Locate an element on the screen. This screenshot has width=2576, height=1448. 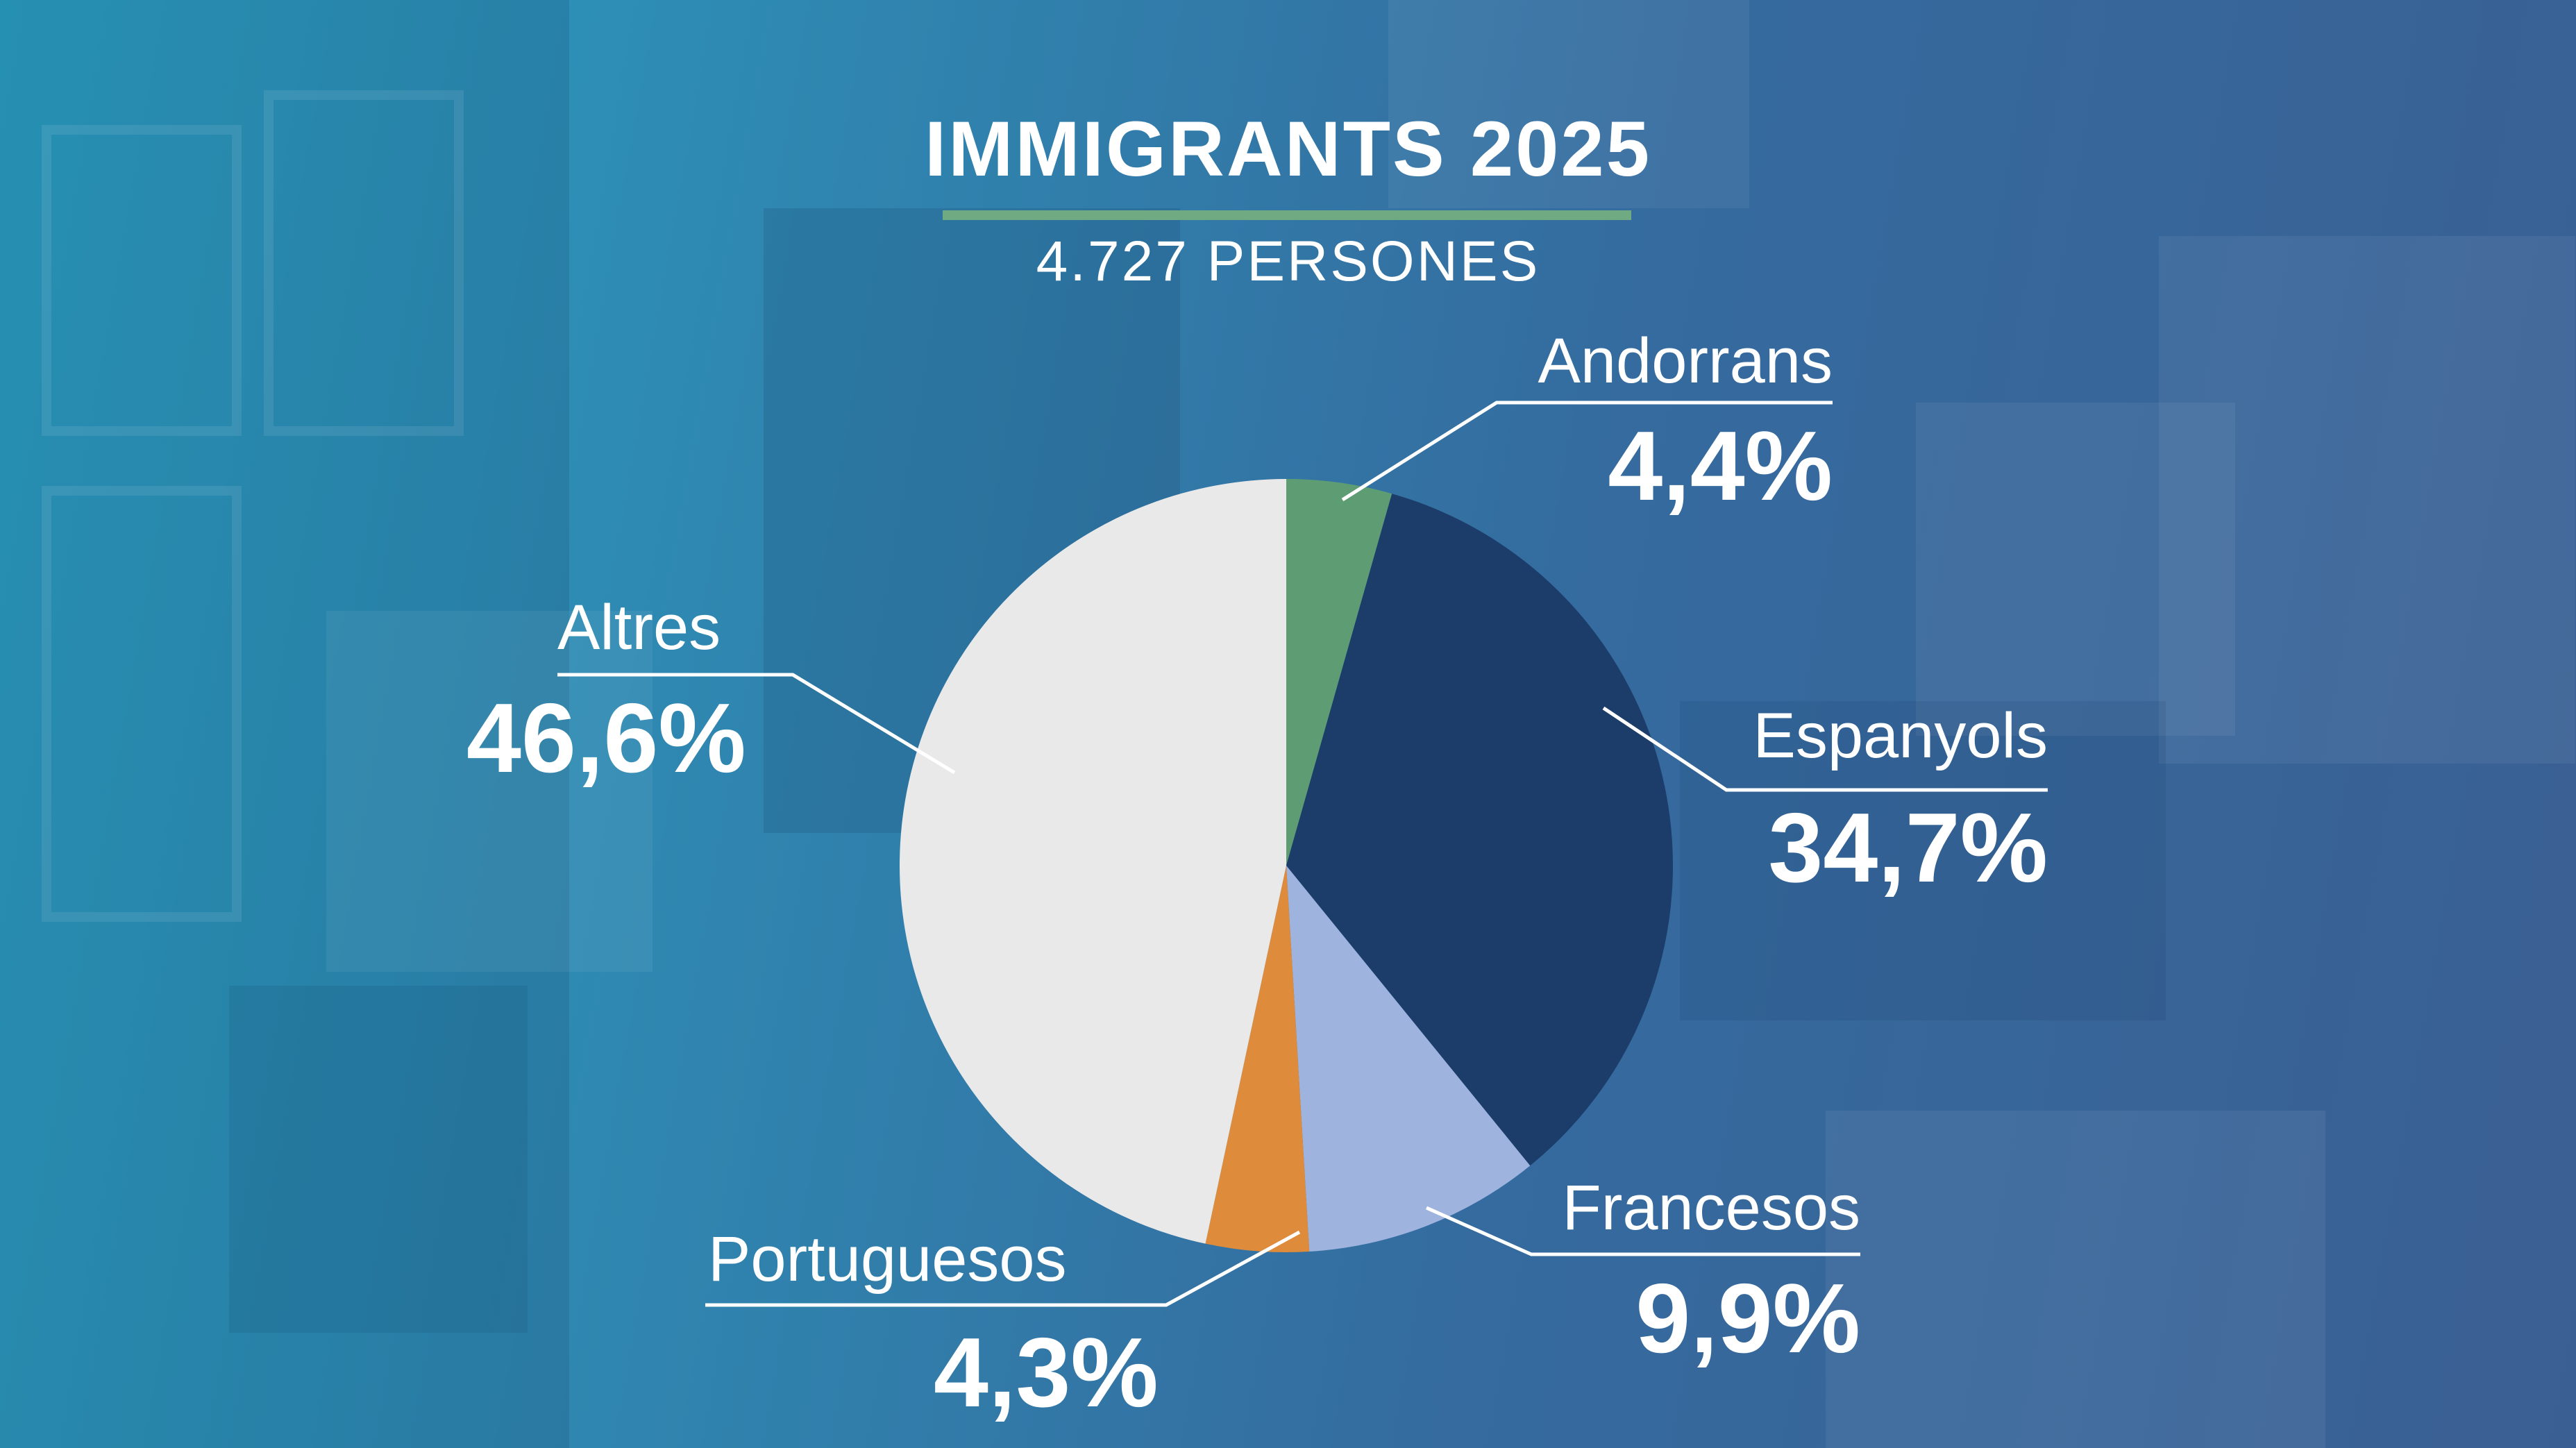
leader-line-espanyols is located at coordinates (1825, 749).